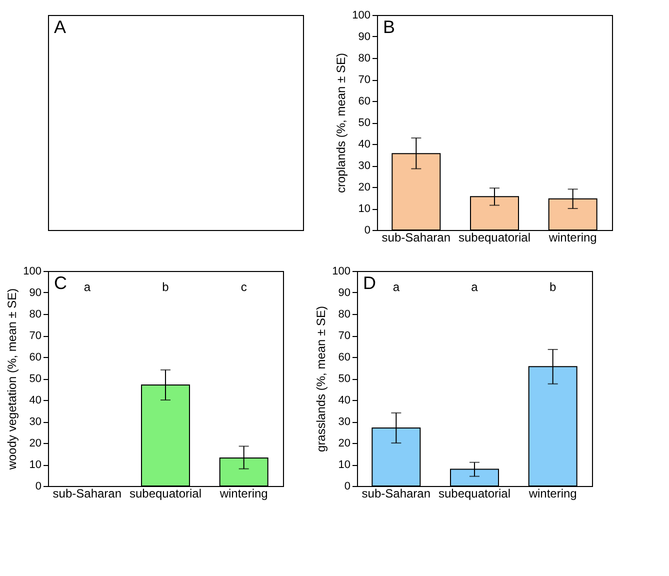 The height and width of the screenshot is (576, 669). Describe the element at coordinates (60, 27) in the screenshot. I see `text: A` at that location.